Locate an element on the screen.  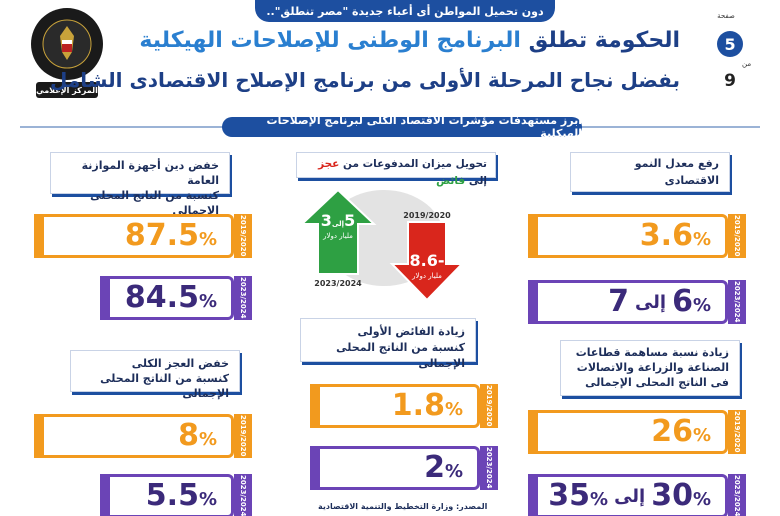
debt-bar-2020: 87.5% is located at coordinates (134, 236).